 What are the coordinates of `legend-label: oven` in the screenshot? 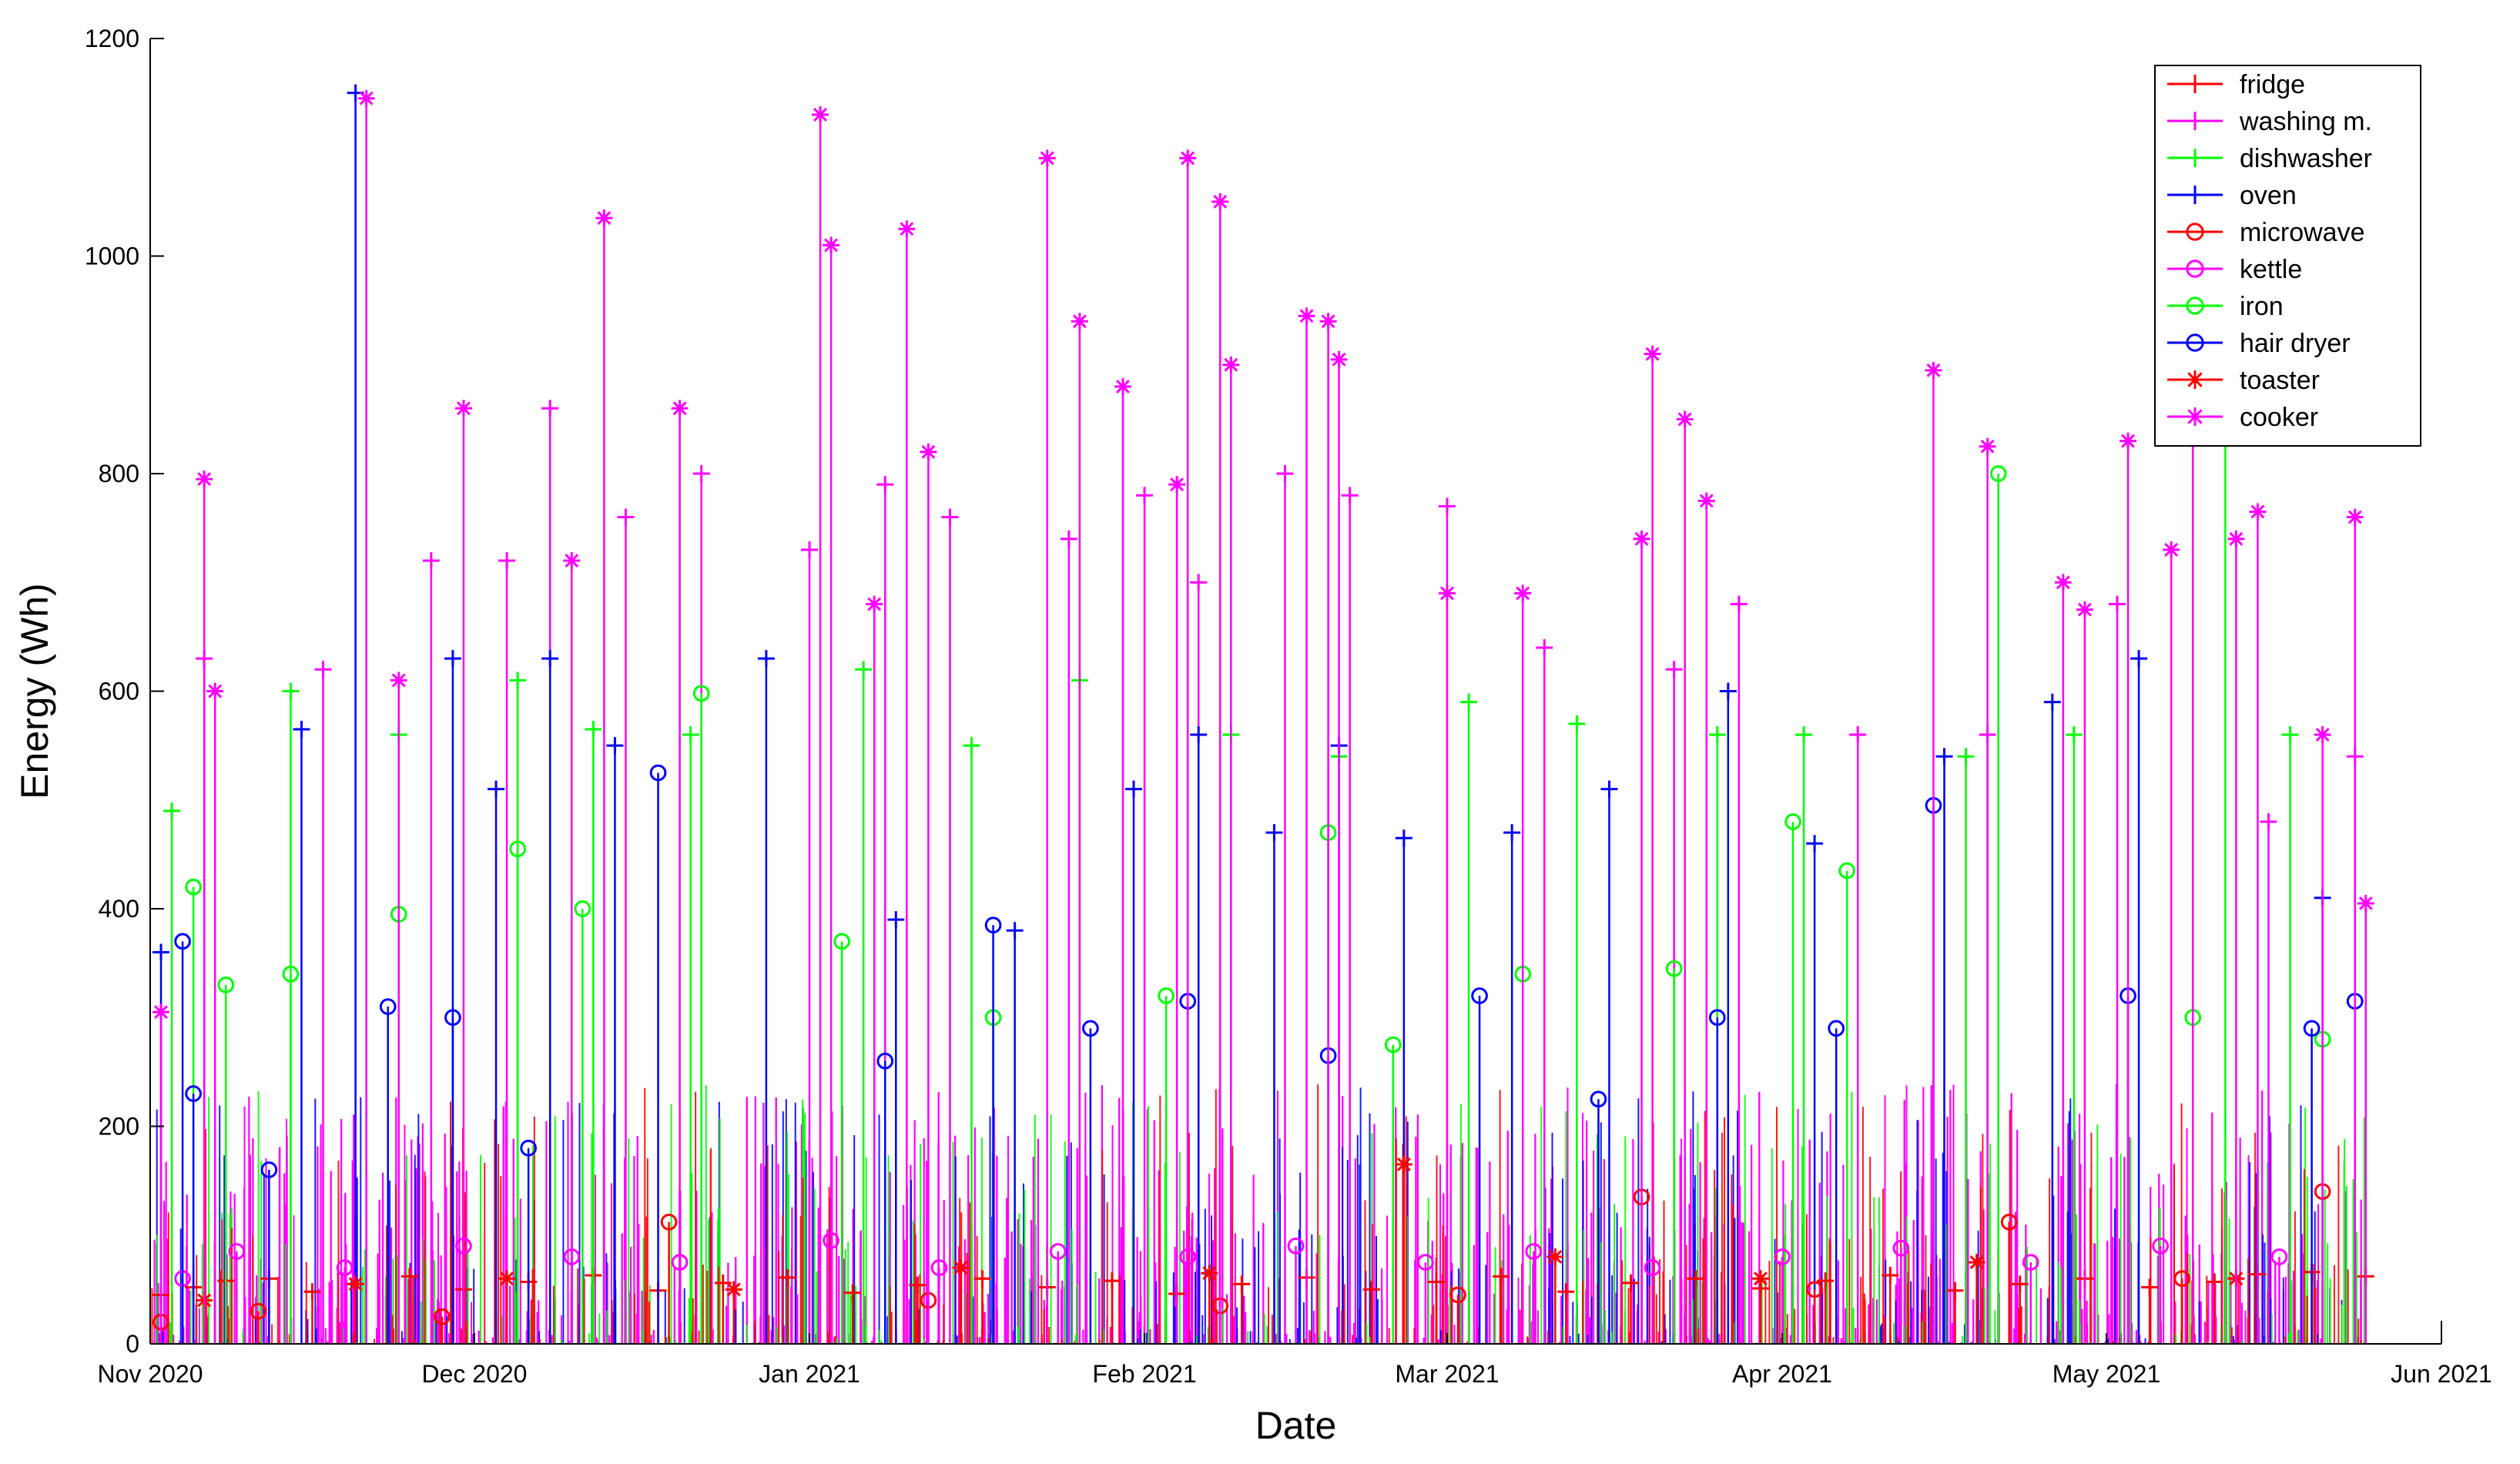 It's located at (2269, 195).